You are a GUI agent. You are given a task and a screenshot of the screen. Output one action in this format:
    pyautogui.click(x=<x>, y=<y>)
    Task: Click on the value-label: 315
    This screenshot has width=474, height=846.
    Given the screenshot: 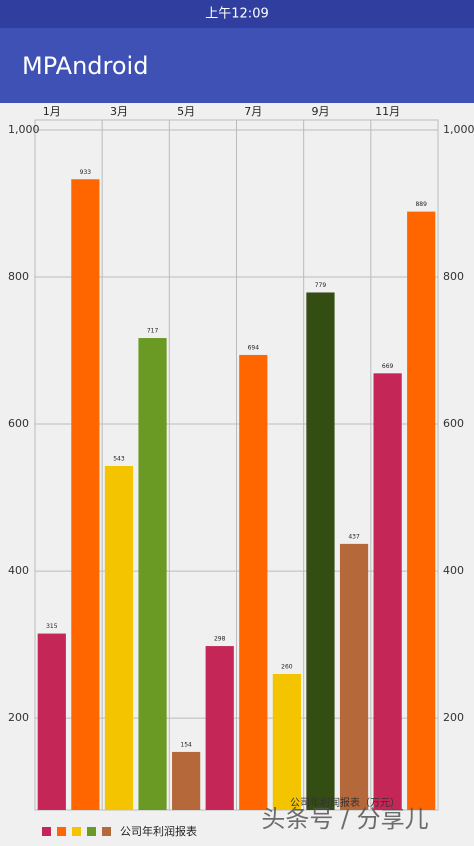 What is the action you would take?
    pyautogui.click(x=52, y=626)
    